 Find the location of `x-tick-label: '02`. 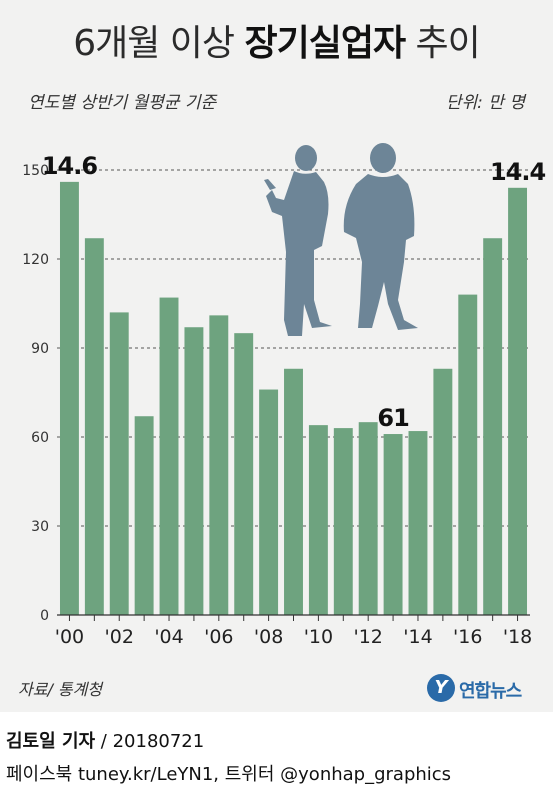

x-tick-label: '02 is located at coordinates (119, 637).